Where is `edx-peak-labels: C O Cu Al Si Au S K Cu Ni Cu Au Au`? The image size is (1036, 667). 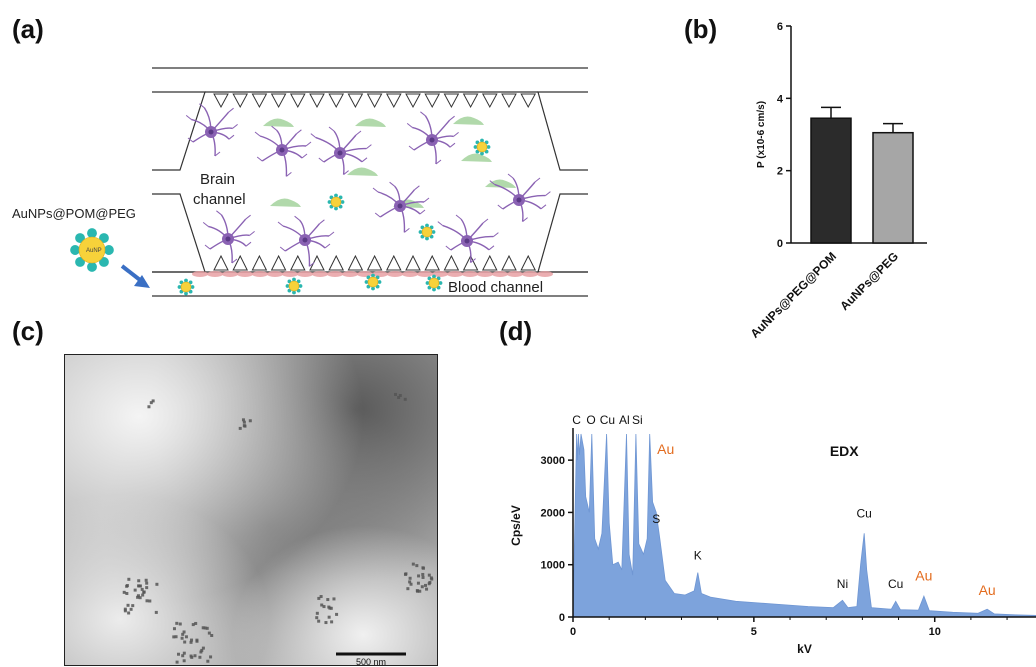 edx-peak-labels: C O Cu Al Si Au S K Cu Ni Cu Au Au is located at coordinates (783, 505).